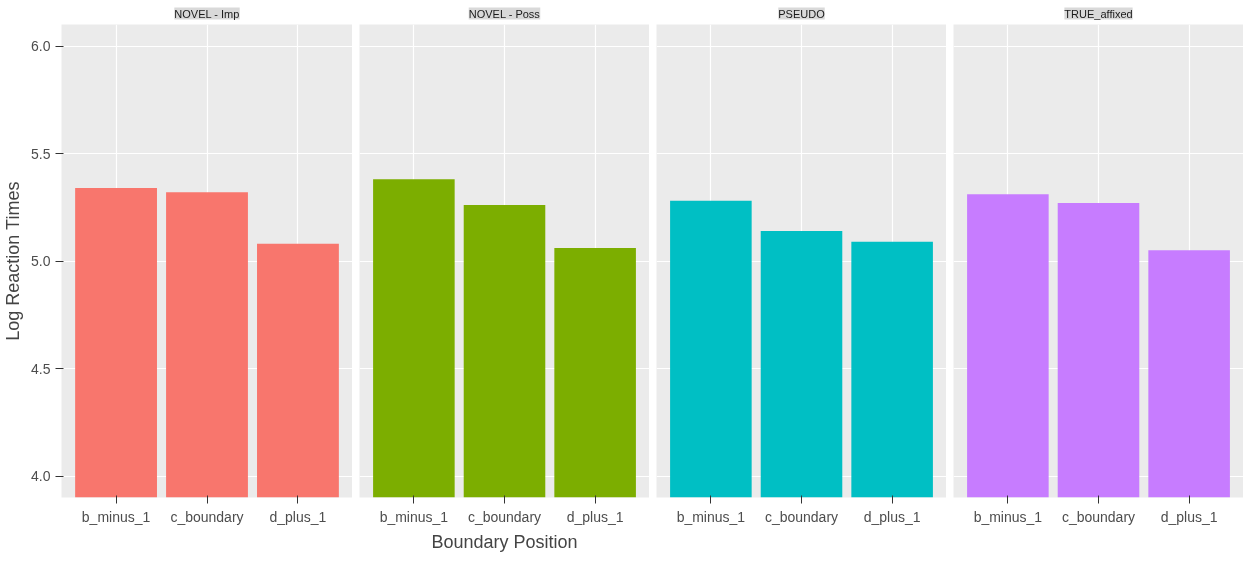 This screenshot has height=563, width=1247. Describe the element at coordinates (41, 153) in the screenshot. I see `y-tick-label: 5.5` at that location.